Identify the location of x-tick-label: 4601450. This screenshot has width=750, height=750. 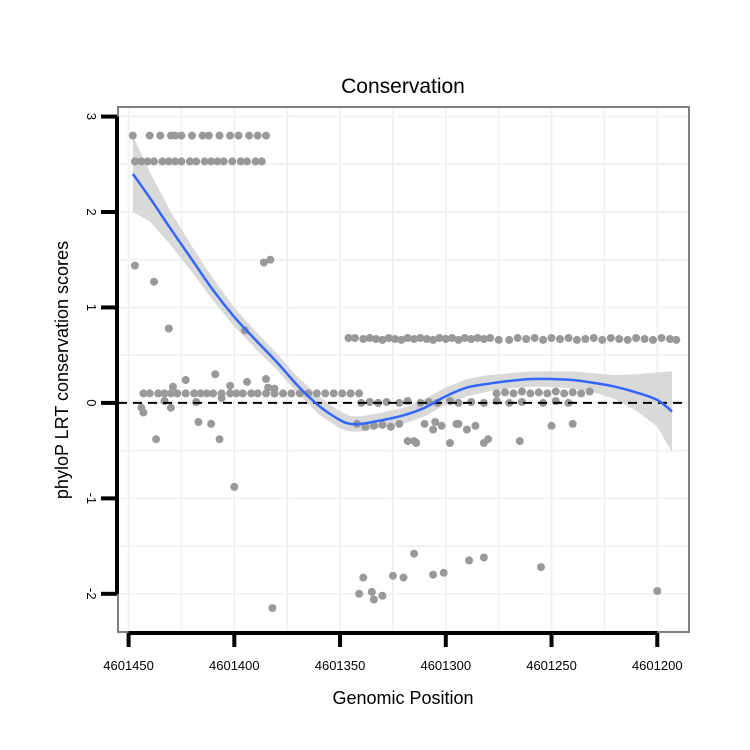
(128, 665).